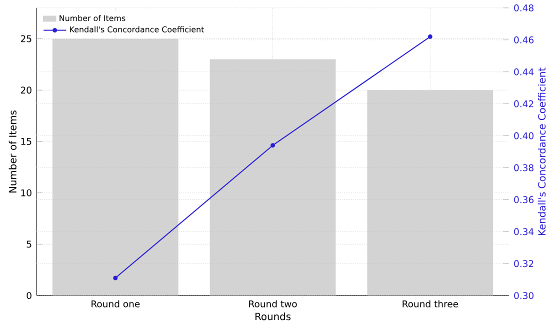  Describe the element at coordinates (524, 136) in the screenshot. I see `y2-tick-label: 0.40` at that location.